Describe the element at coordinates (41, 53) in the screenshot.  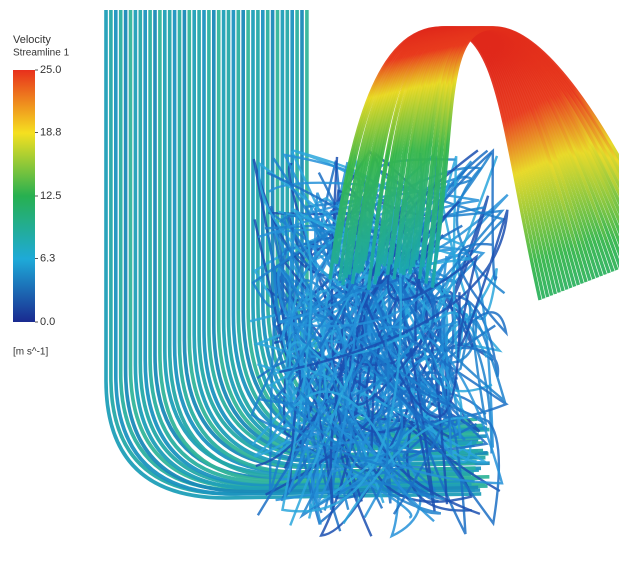
I see `legend-subtitle: Streamline 1` at that location.